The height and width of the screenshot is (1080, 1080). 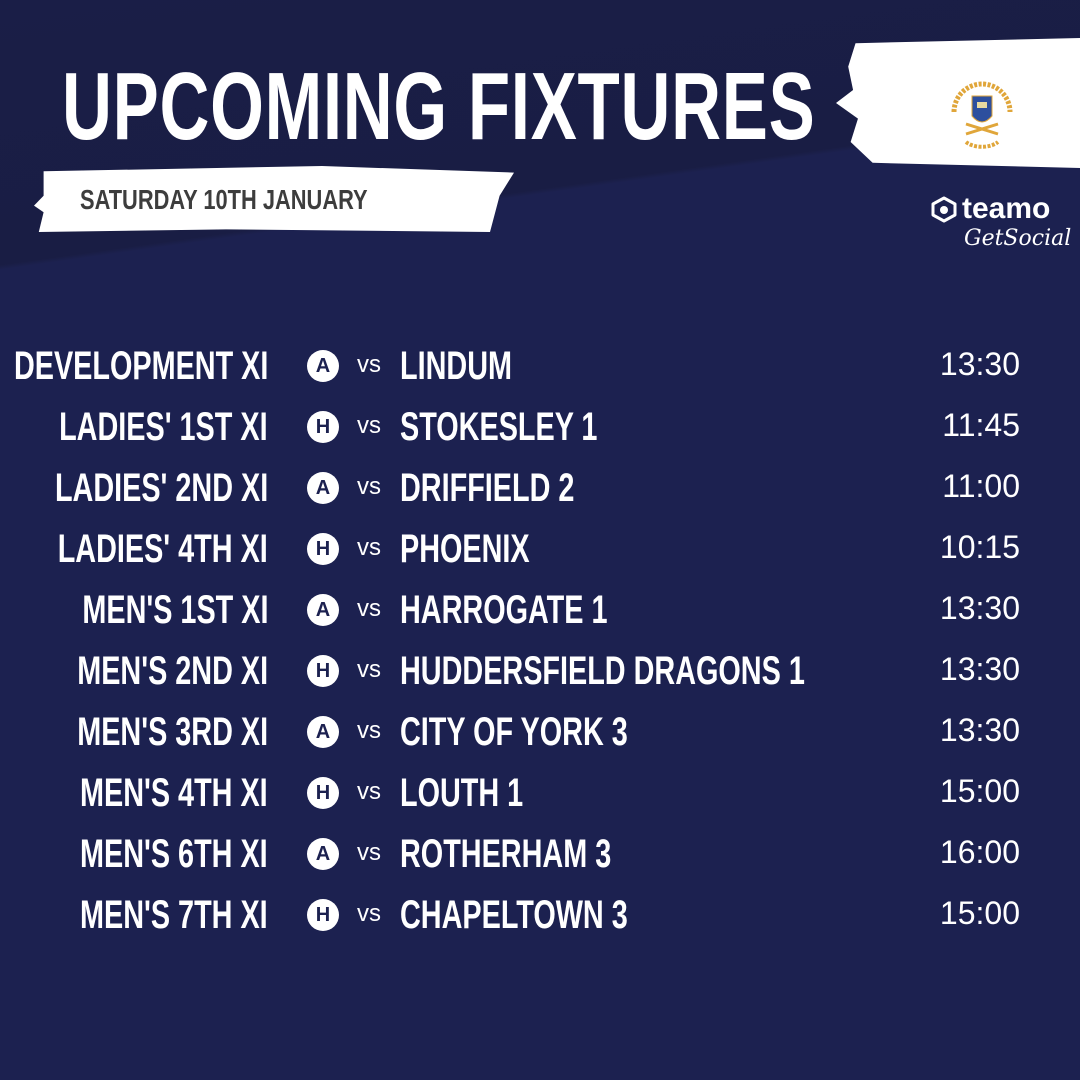 I want to click on date-banner, so click(x=274, y=199).